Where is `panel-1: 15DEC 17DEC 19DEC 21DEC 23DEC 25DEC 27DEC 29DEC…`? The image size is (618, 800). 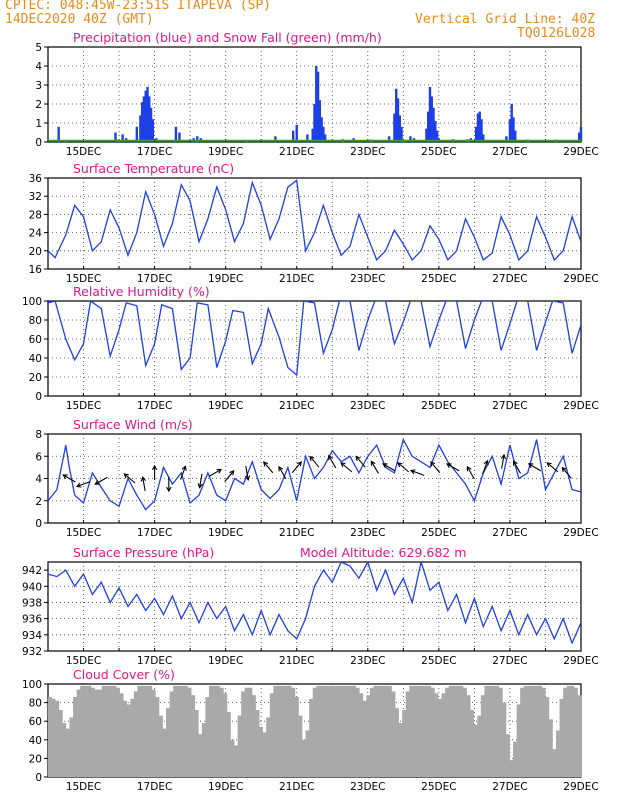 panel-1: 15DEC 17DEC 19DEC 21DEC 23DEC 25DEC 27DEC 29DEC… is located at coordinates (316, 94).